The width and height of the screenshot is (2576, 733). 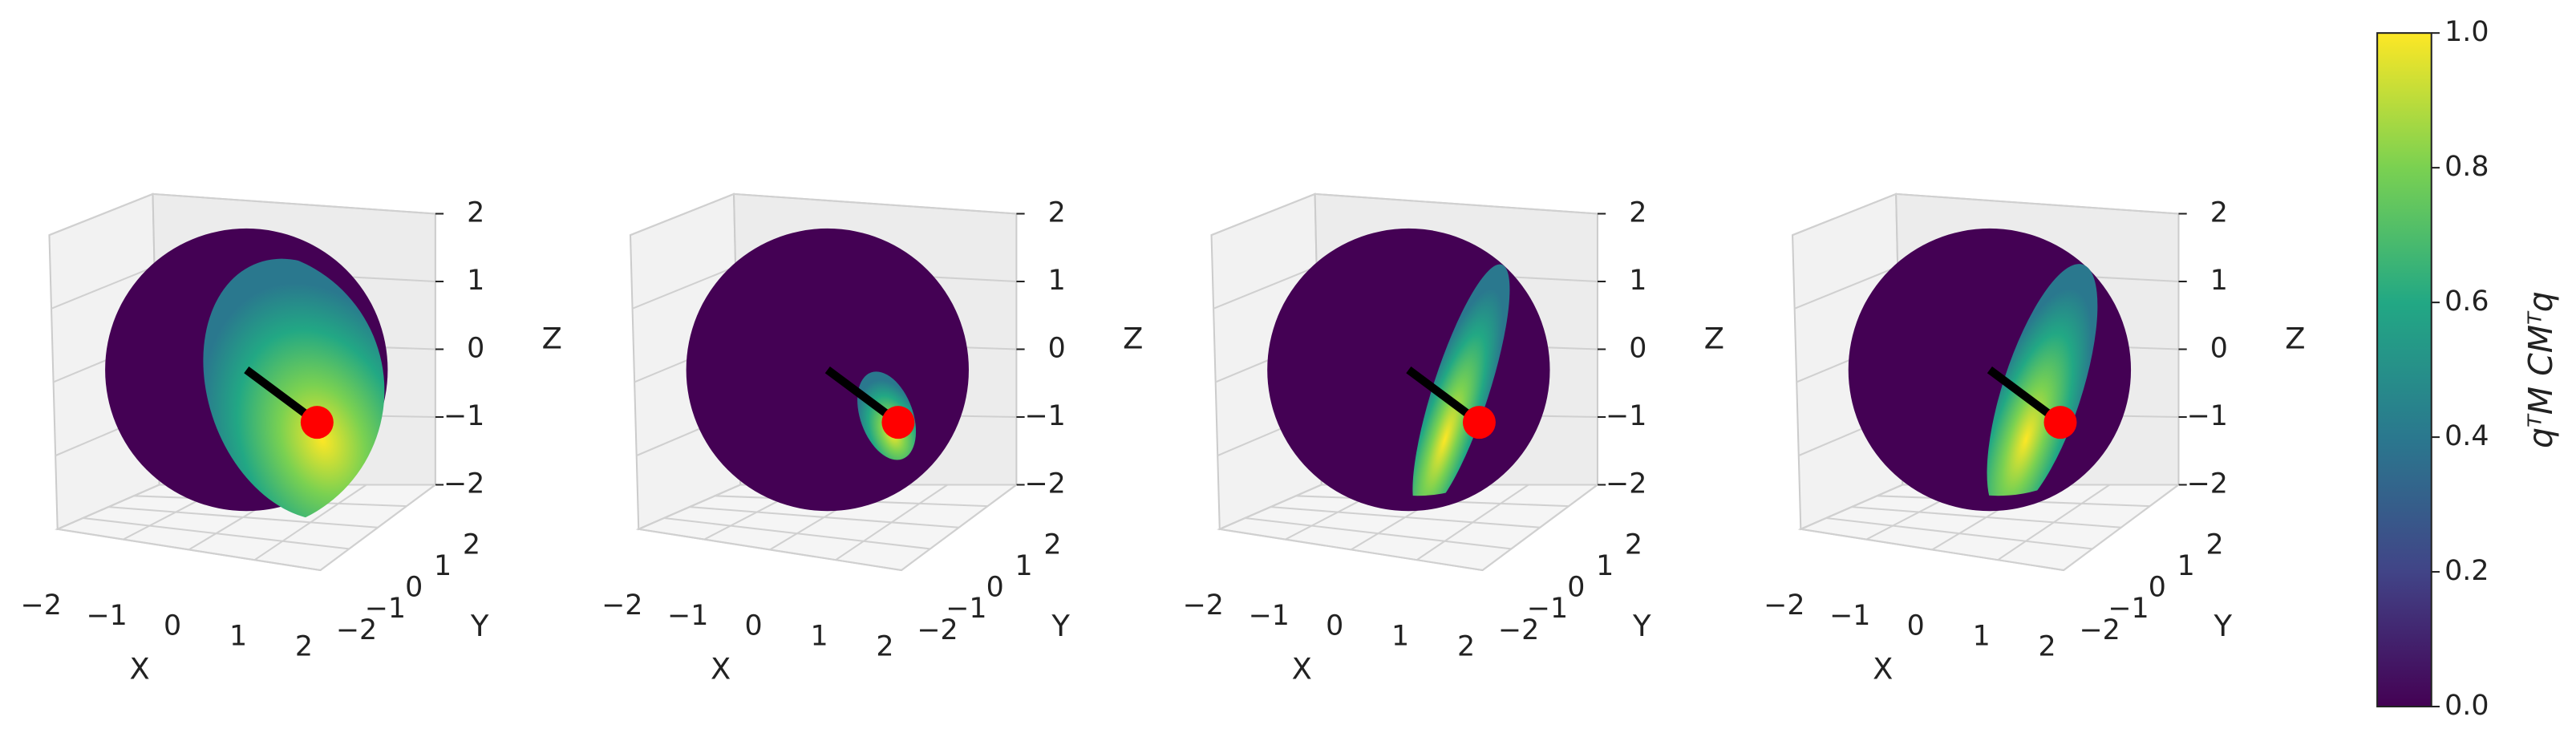 What do you see at coordinates (2466, 167) in the screenshot?
I see `colorbar-tick-label: 0.8` at bounding box center [2466, 167].